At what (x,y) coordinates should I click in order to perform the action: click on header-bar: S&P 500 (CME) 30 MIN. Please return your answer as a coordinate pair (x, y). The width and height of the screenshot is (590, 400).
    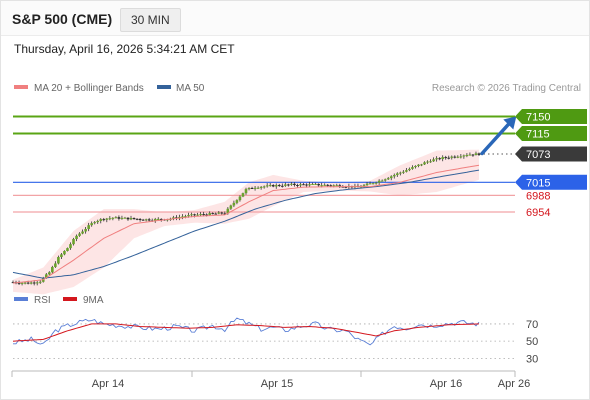
    Looking at the image, I should click on (295, 18).